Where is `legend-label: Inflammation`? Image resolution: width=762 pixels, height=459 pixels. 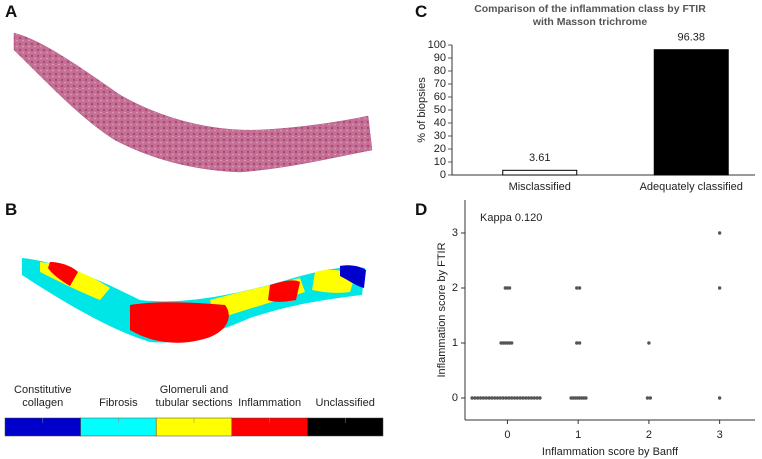 legend-label: Inflammation is located at coordinates (270, 403).